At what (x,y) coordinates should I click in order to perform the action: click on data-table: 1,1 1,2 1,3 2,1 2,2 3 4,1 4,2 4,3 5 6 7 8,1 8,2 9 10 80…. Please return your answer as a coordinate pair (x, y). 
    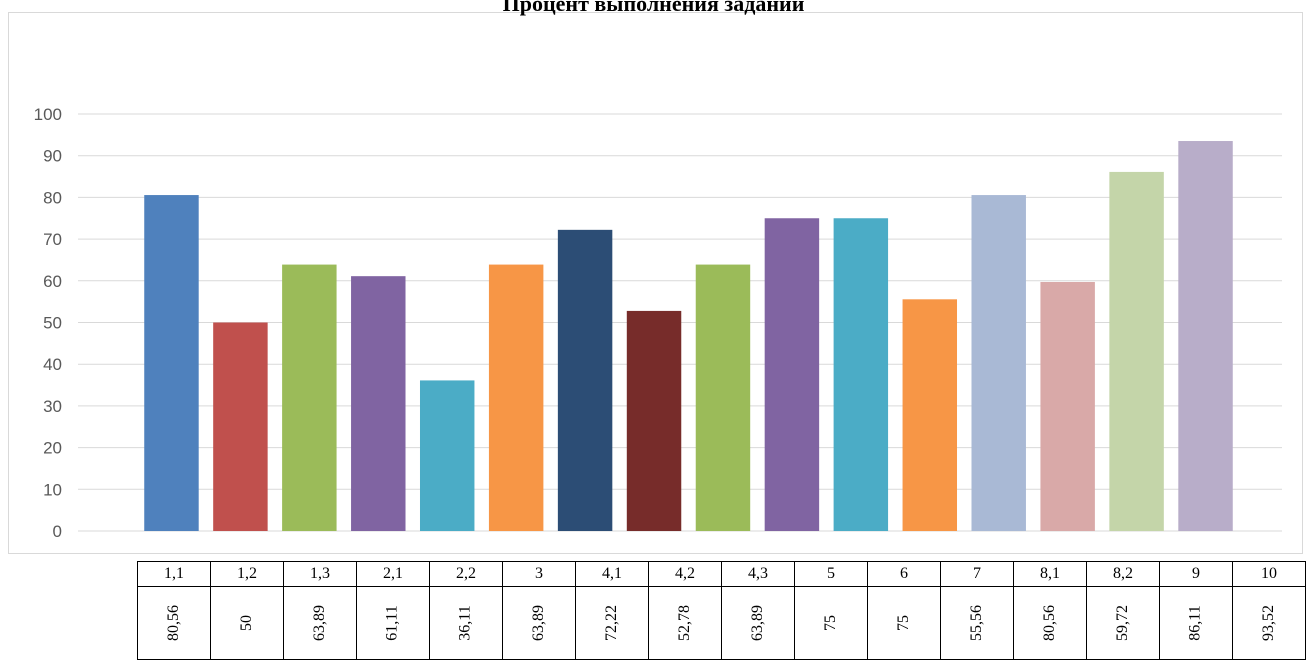
    Looking at the image, I should click on (721, 610).